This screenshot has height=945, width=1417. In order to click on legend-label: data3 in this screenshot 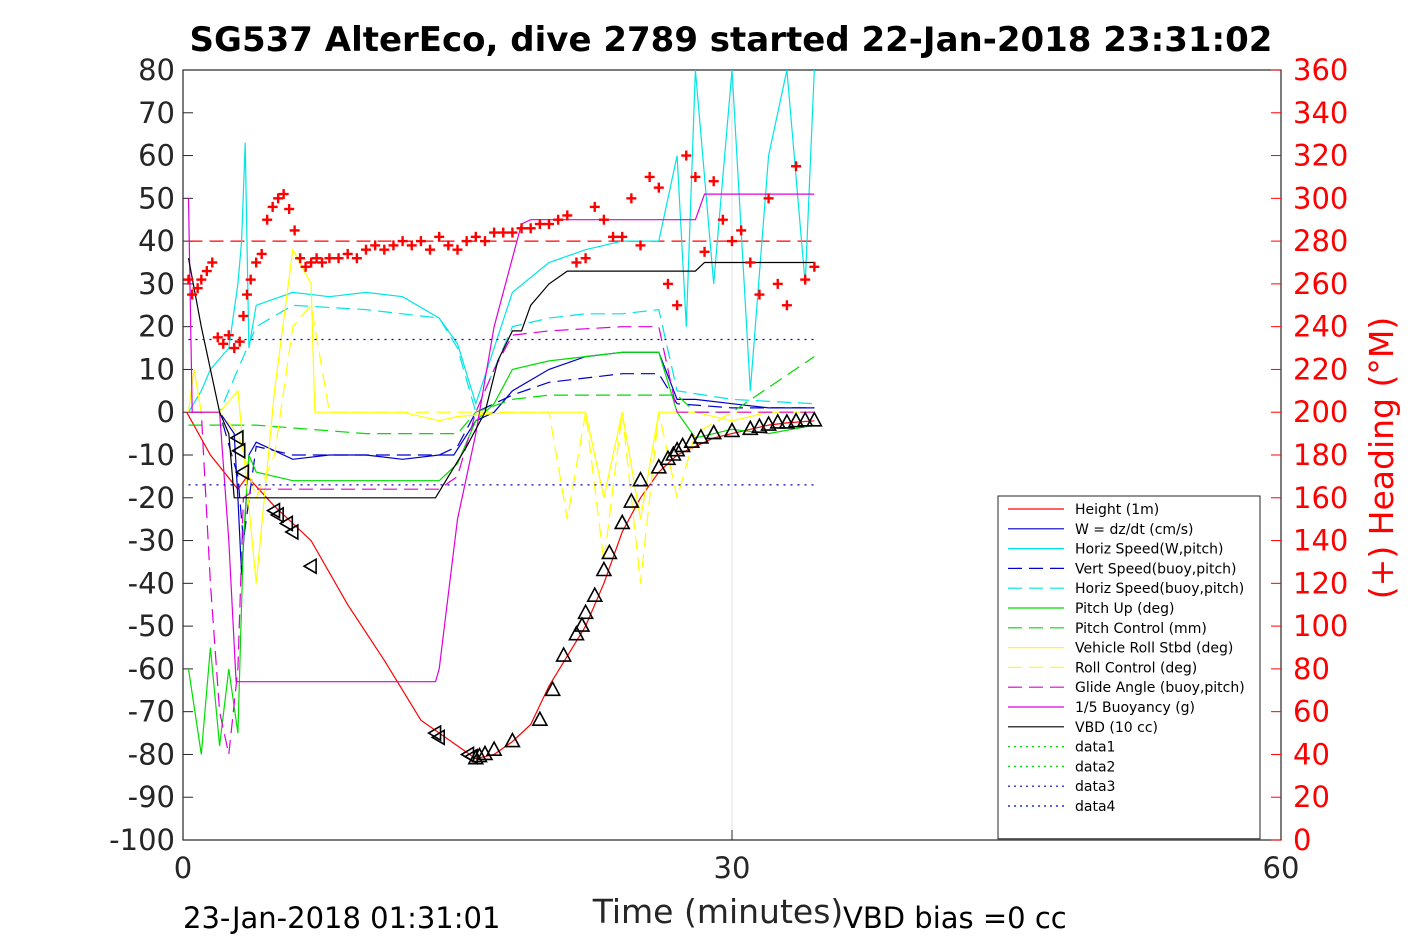, I will do `click(1095, 787)`.